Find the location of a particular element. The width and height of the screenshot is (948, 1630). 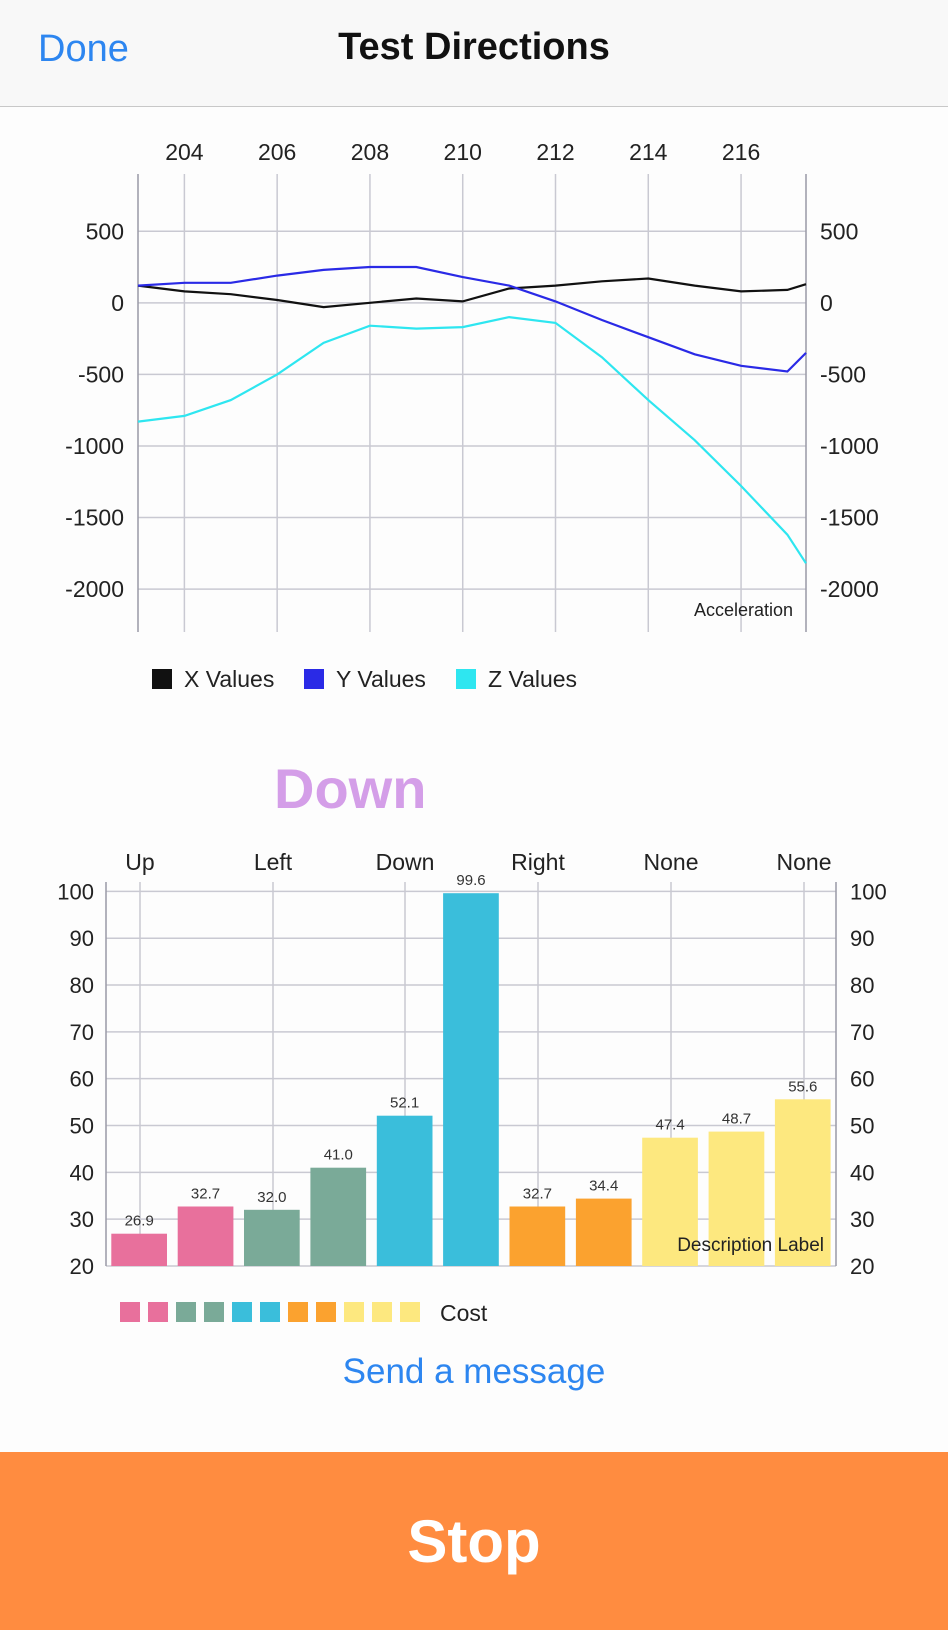

y-tick-label-left: 500 is located at coordinates (105, 231).